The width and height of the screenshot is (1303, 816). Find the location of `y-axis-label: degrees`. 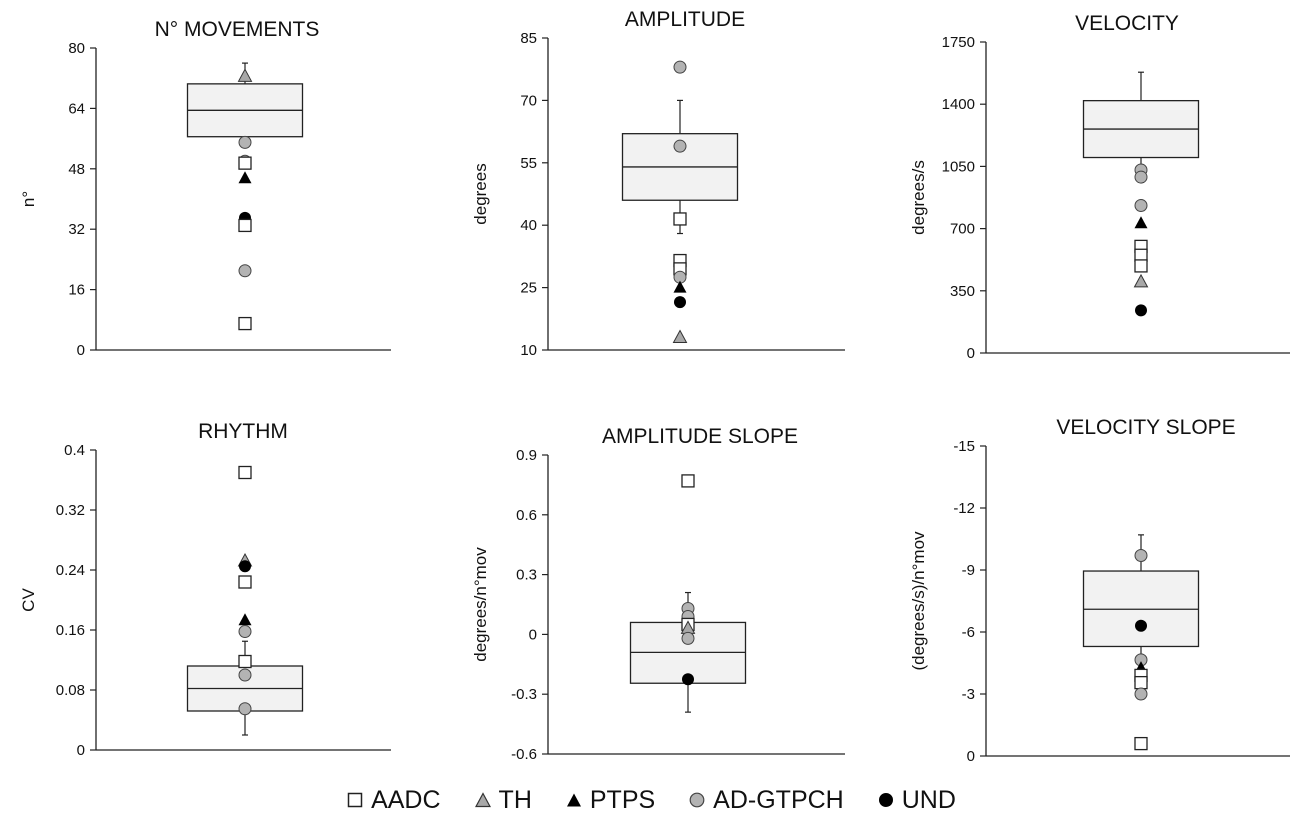

y-axis-label: degrees is located at coordinates (480, 193).